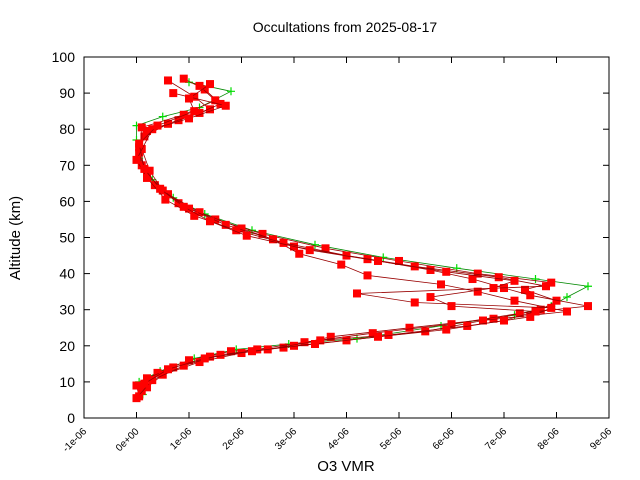 Image resolution: width=640 pixels, height=480 pixels. What do you see at coordinates (67, 93) in the screenshot?
I see `y-tick-label: 90` at bounding box center [67, 93].